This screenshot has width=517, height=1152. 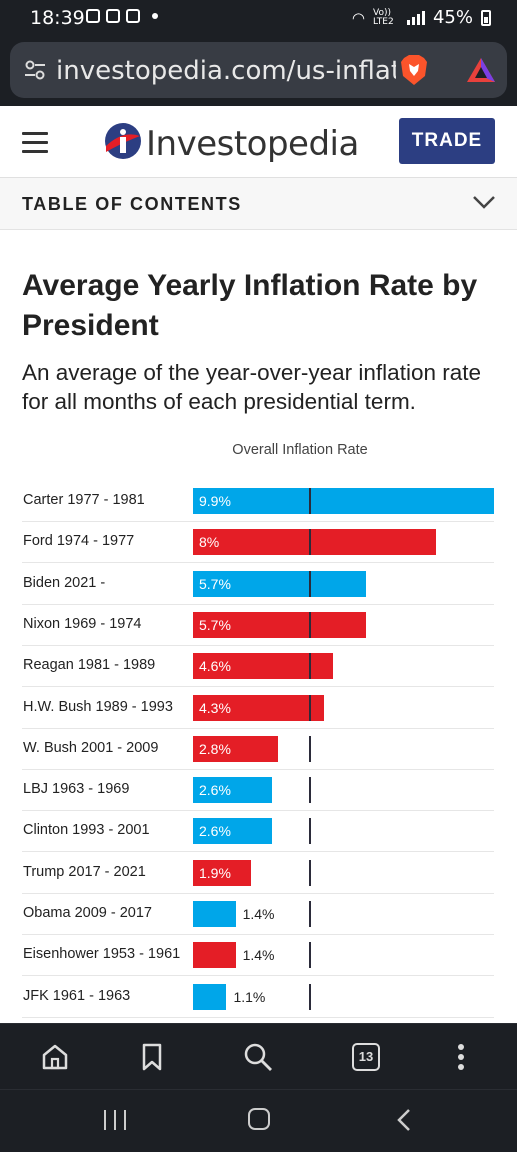 I want to click on browser-address-area: investopedia.com/us-inflat, so click(x=258, y=71).